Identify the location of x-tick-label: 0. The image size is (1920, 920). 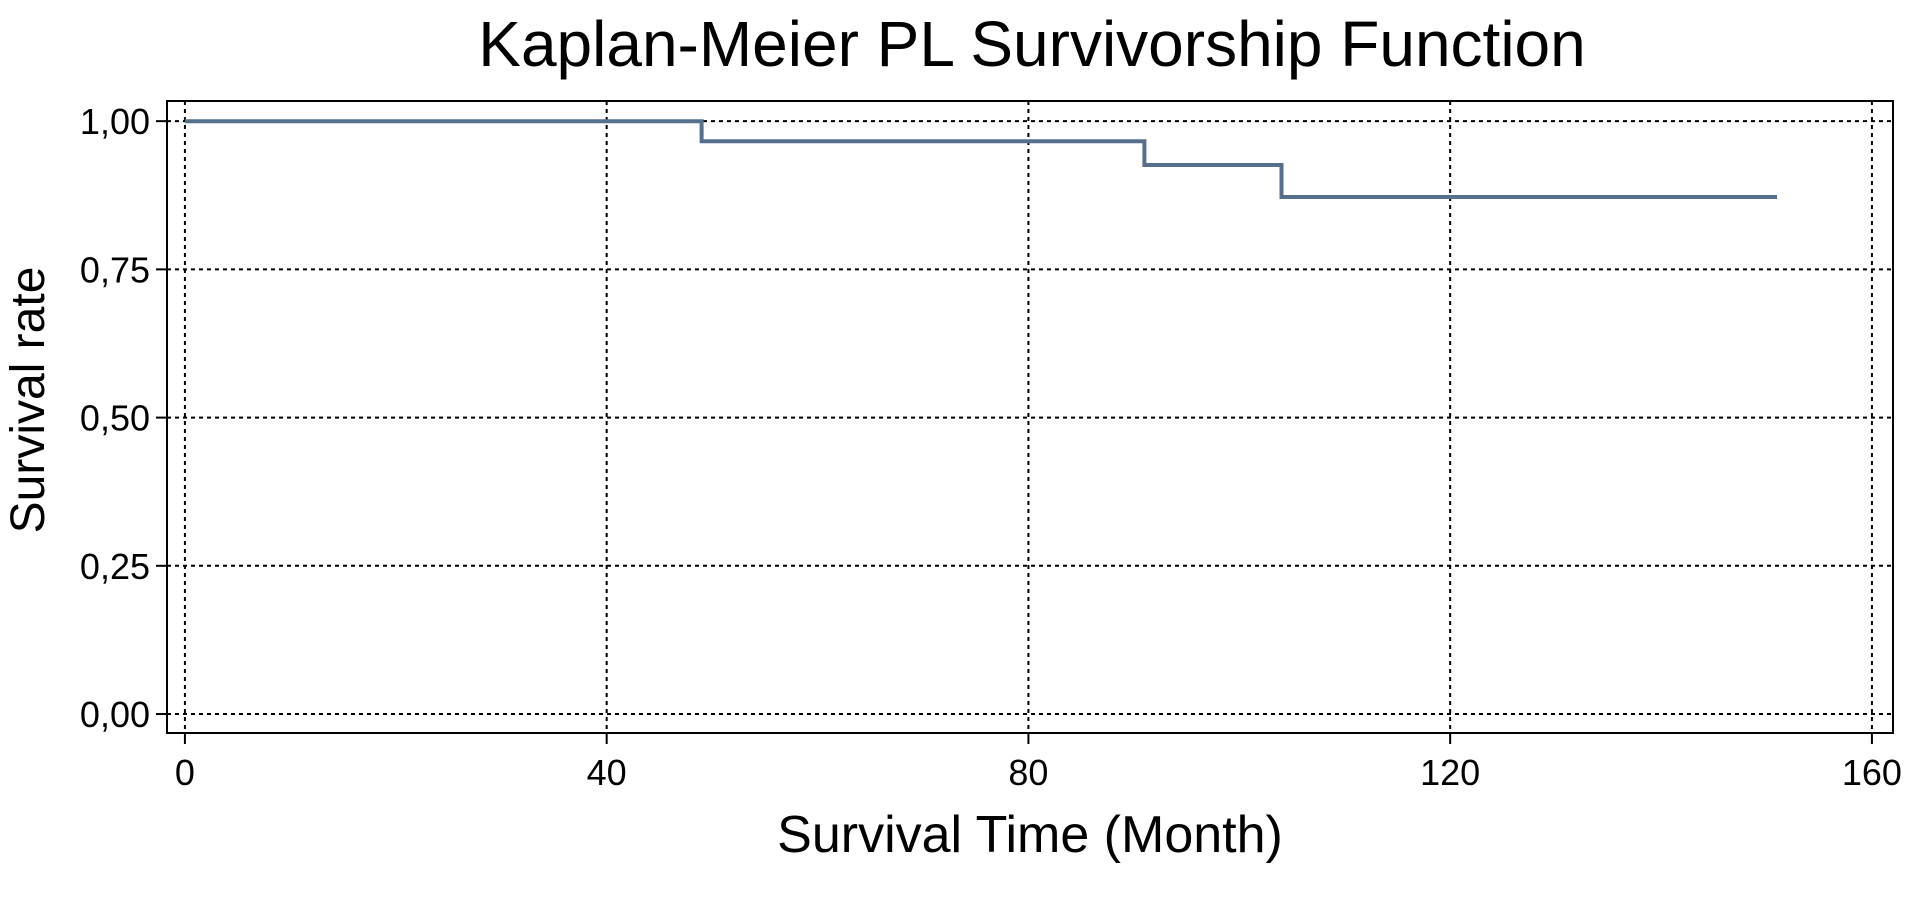
(185, 772).